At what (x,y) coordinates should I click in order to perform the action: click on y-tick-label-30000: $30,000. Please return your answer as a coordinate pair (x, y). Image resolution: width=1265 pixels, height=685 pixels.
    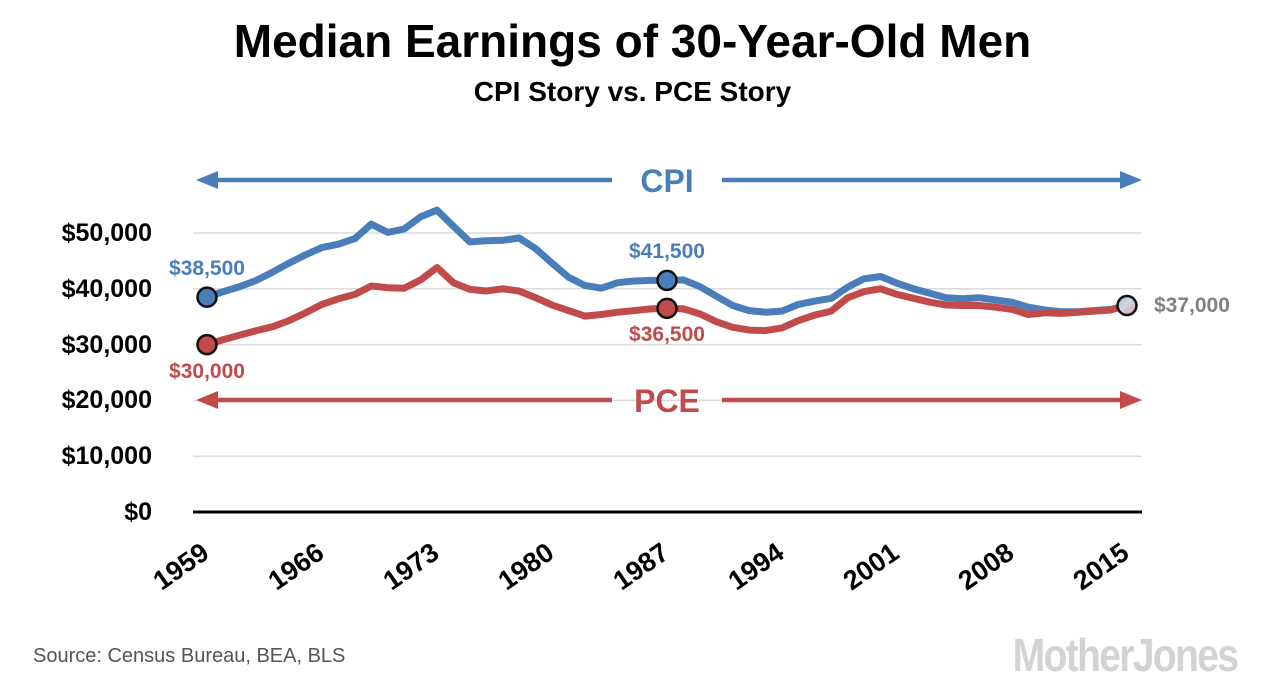
    Looking at the image, I should click on (106, 344).